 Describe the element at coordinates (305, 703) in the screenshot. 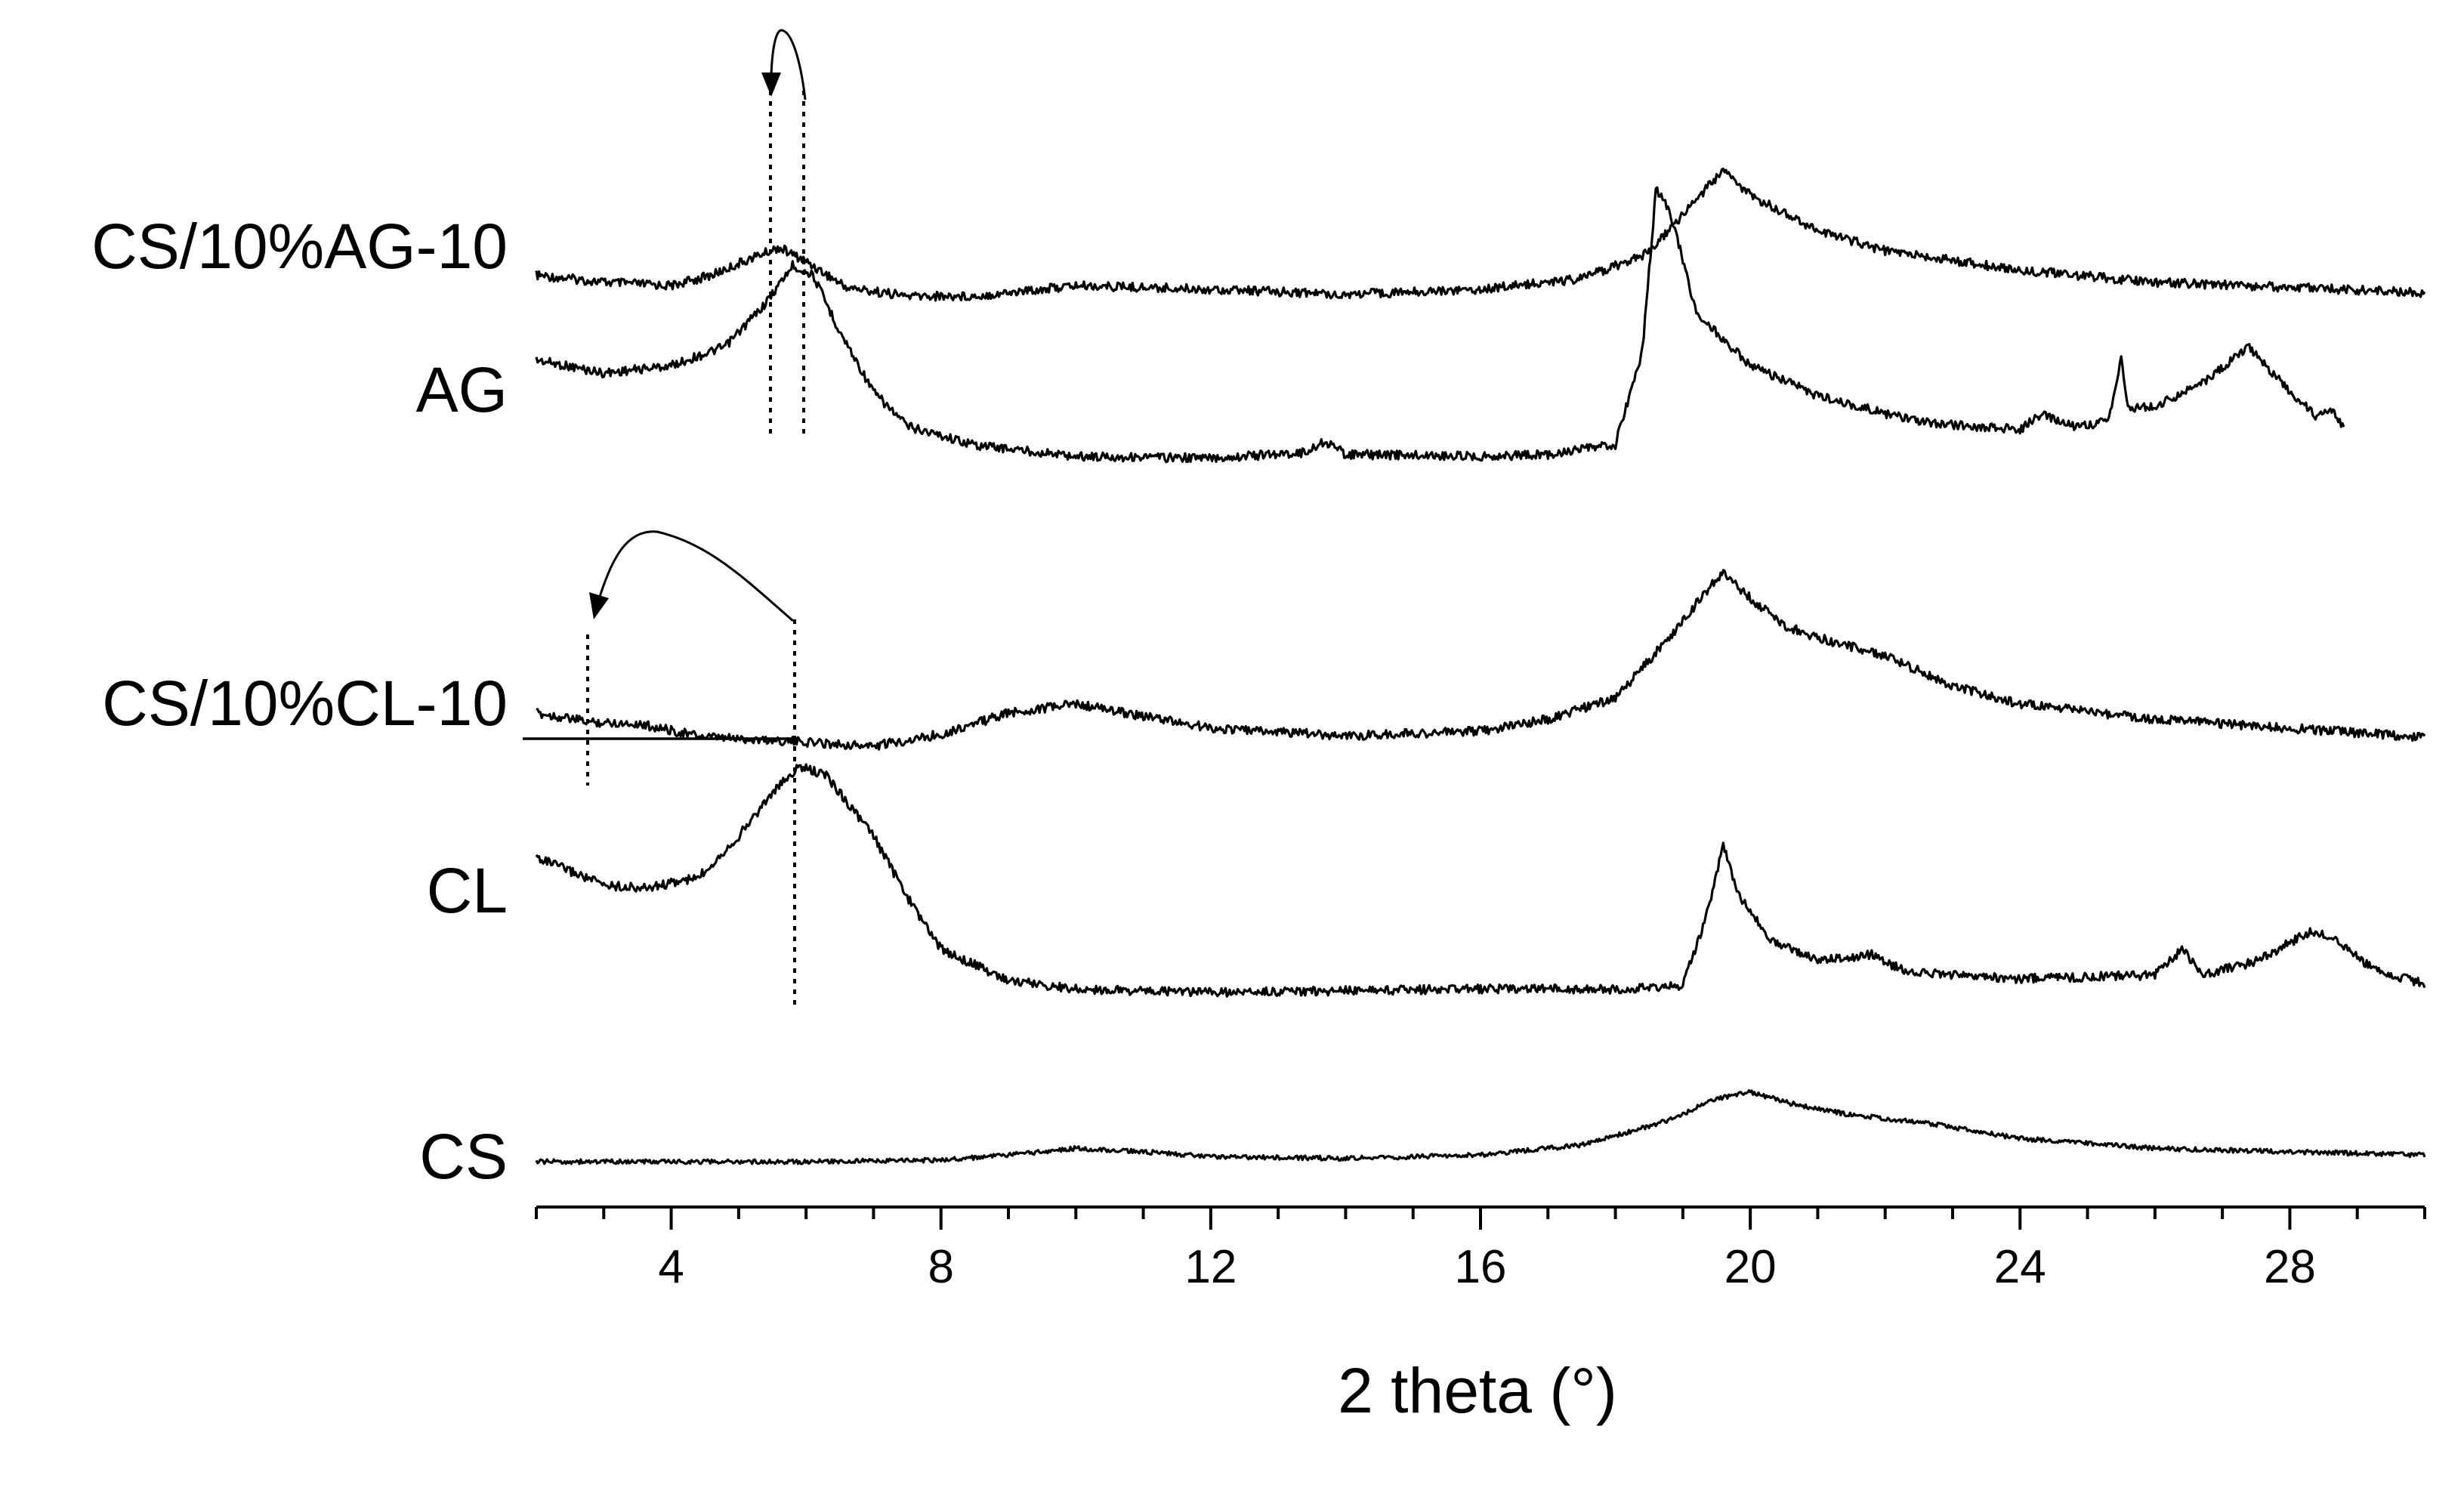

I see `series-label: CS/10%CL-10` at that location.